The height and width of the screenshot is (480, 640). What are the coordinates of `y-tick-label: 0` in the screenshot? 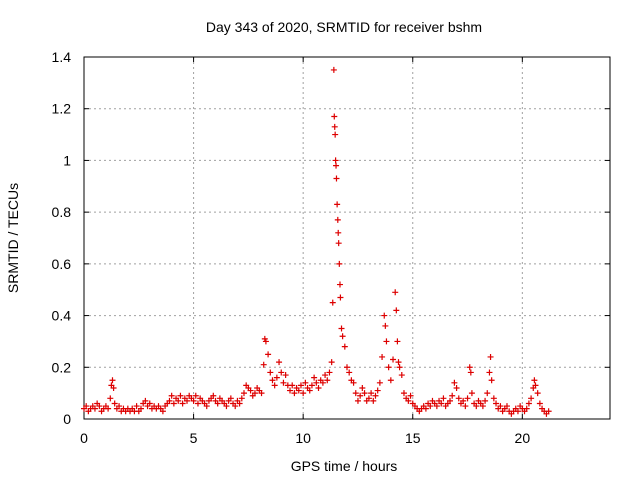 It's located at (67, 419).